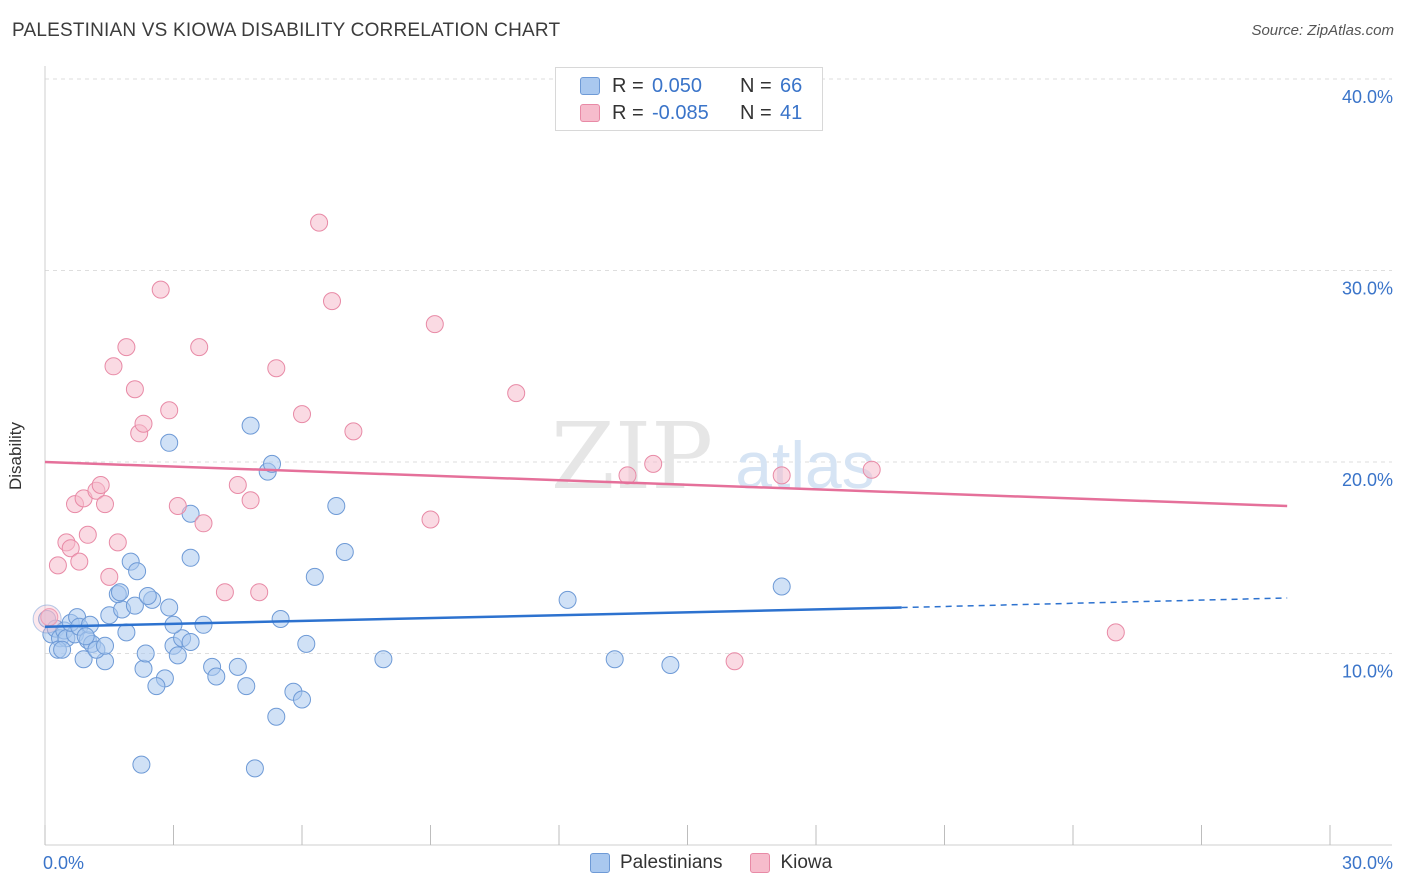  What do you see at coordinates (806, 862) in the screenshot?
I see `legend-label-kiowa: Kiowa` at bounding box center [806, 862].